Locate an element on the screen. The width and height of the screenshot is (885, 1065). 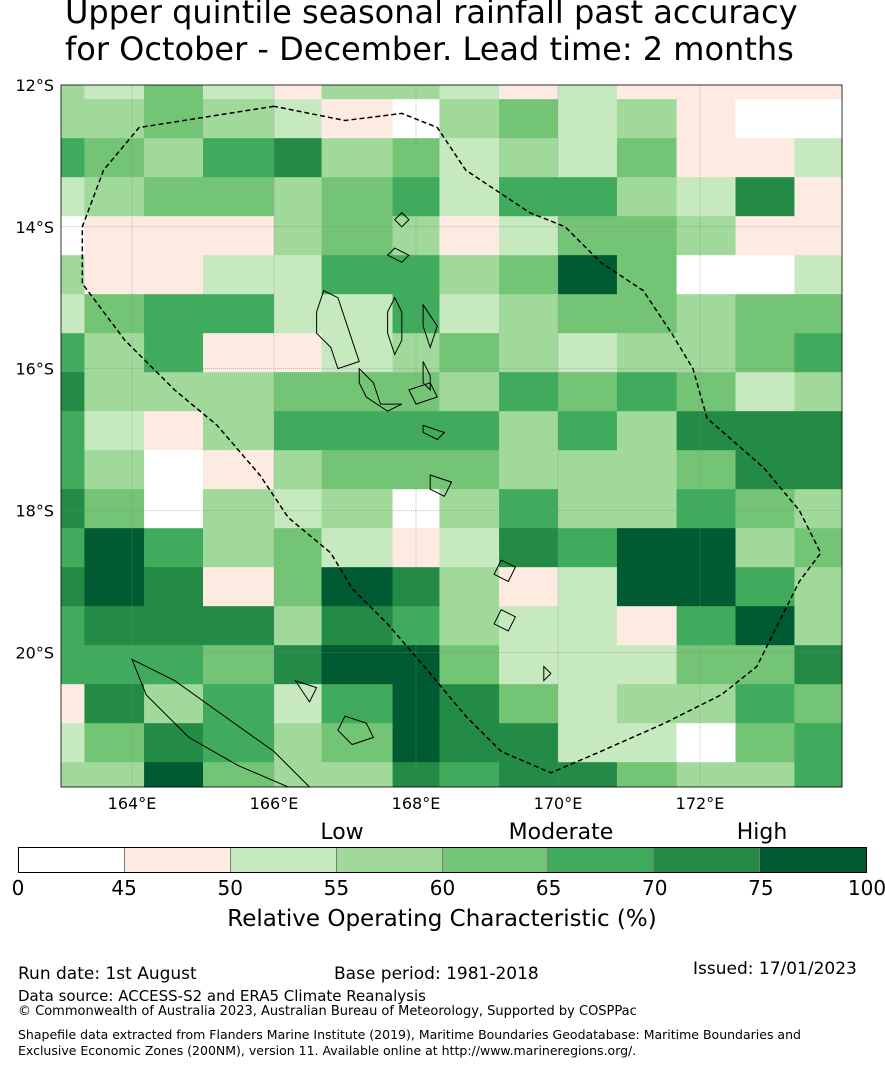
lon-tick-label: 166°E is located at coordinates (274, 803).